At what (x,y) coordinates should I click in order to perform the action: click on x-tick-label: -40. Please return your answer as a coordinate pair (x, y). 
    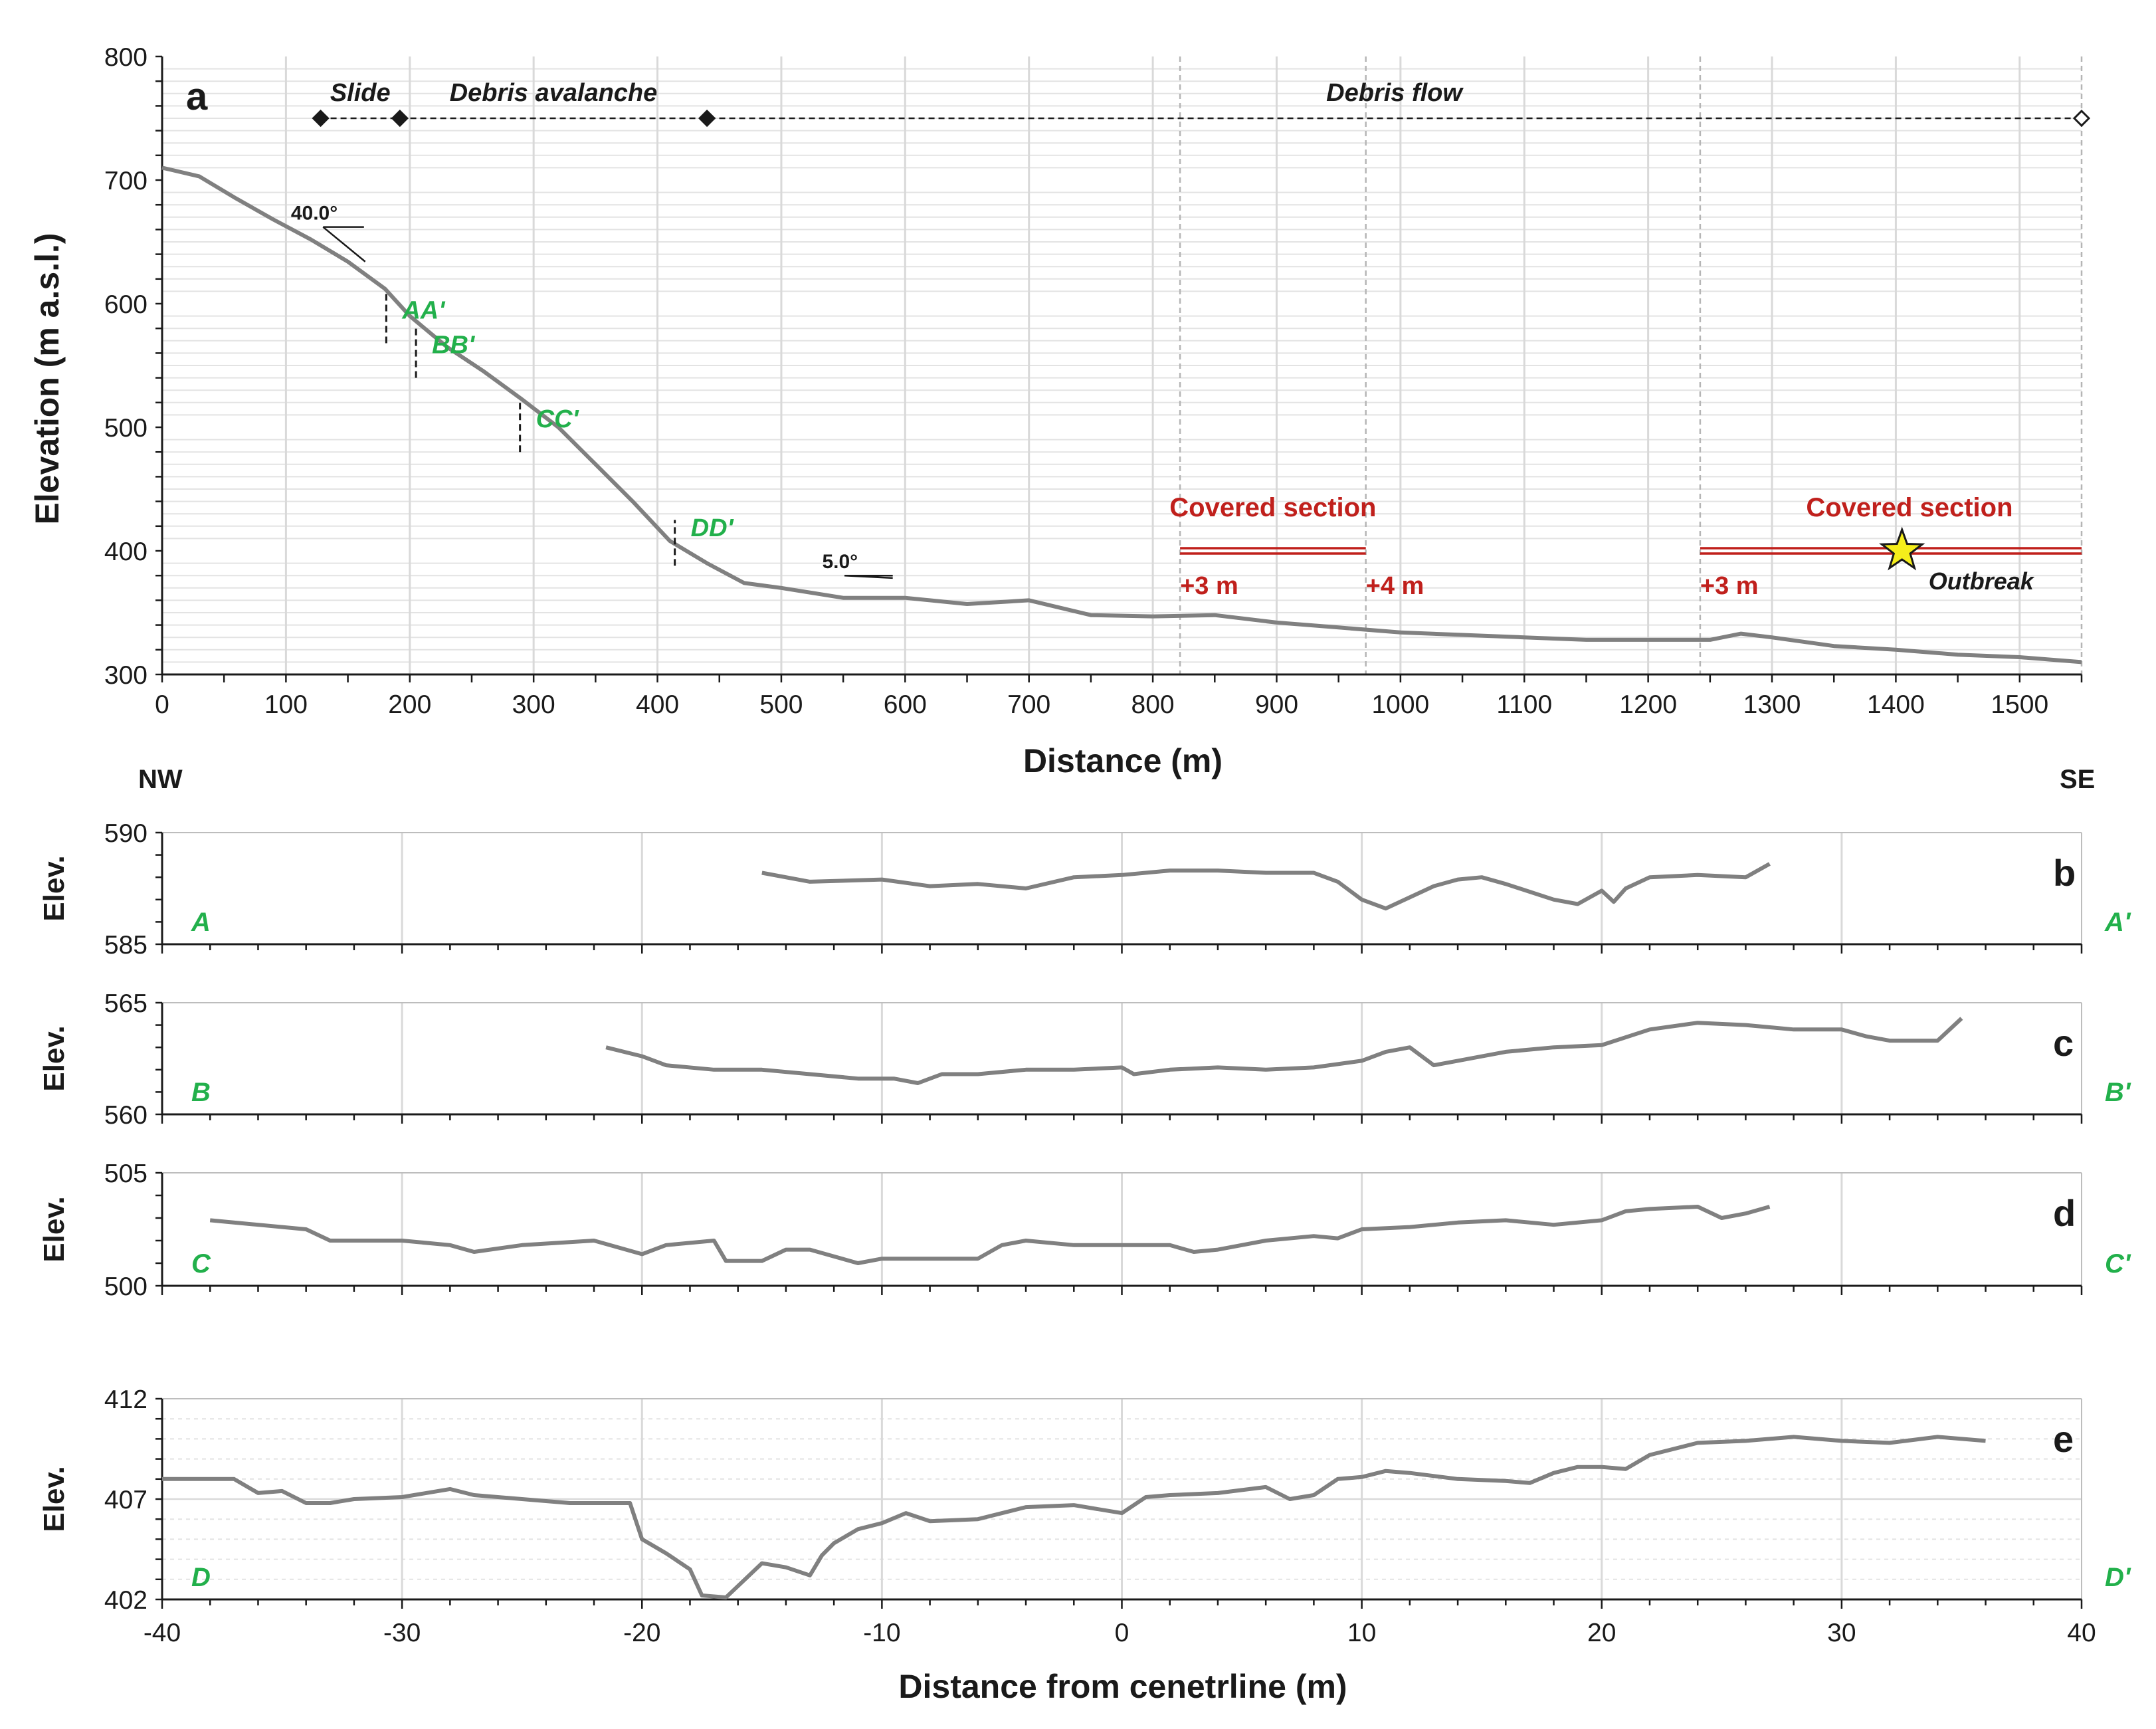
    Looking at the image, I should click on (162, 1633).